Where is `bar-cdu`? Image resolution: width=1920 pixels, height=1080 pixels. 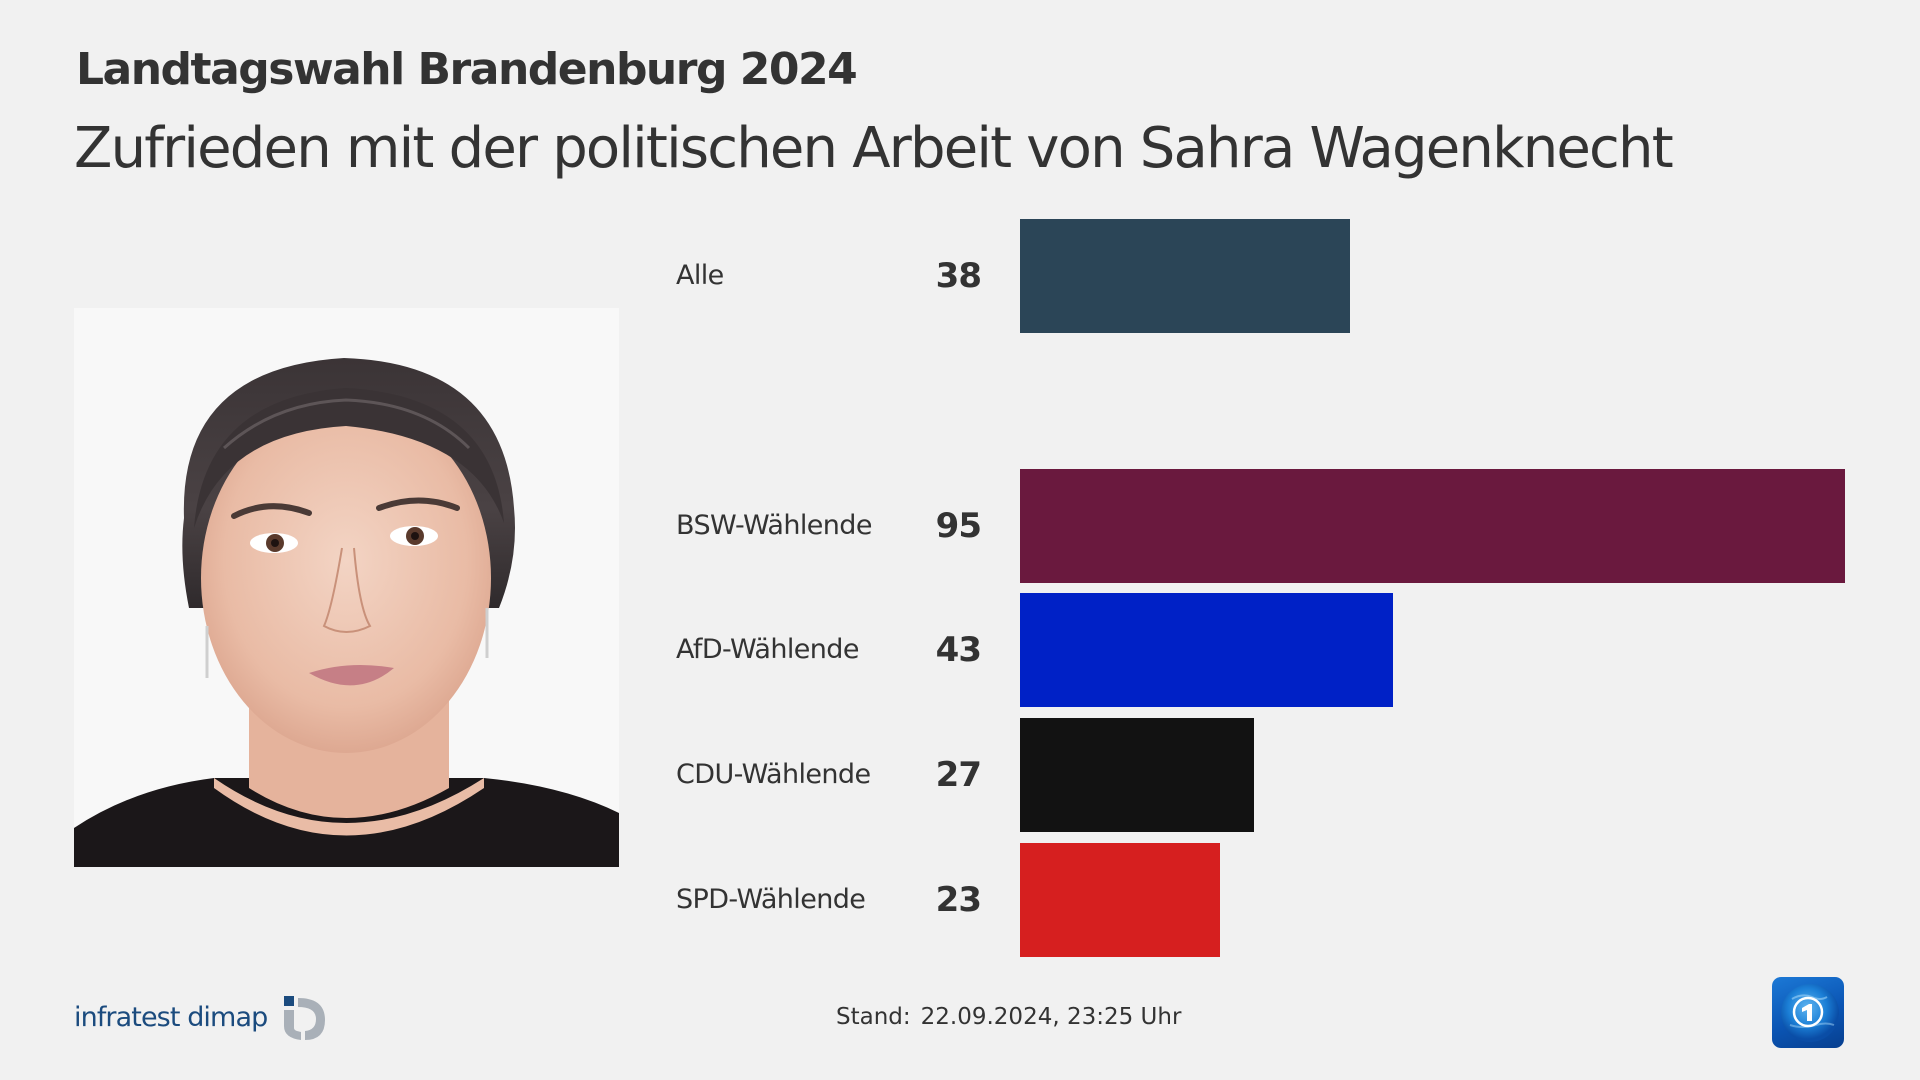 bar-cdu is located at coordinates (1137, 775).